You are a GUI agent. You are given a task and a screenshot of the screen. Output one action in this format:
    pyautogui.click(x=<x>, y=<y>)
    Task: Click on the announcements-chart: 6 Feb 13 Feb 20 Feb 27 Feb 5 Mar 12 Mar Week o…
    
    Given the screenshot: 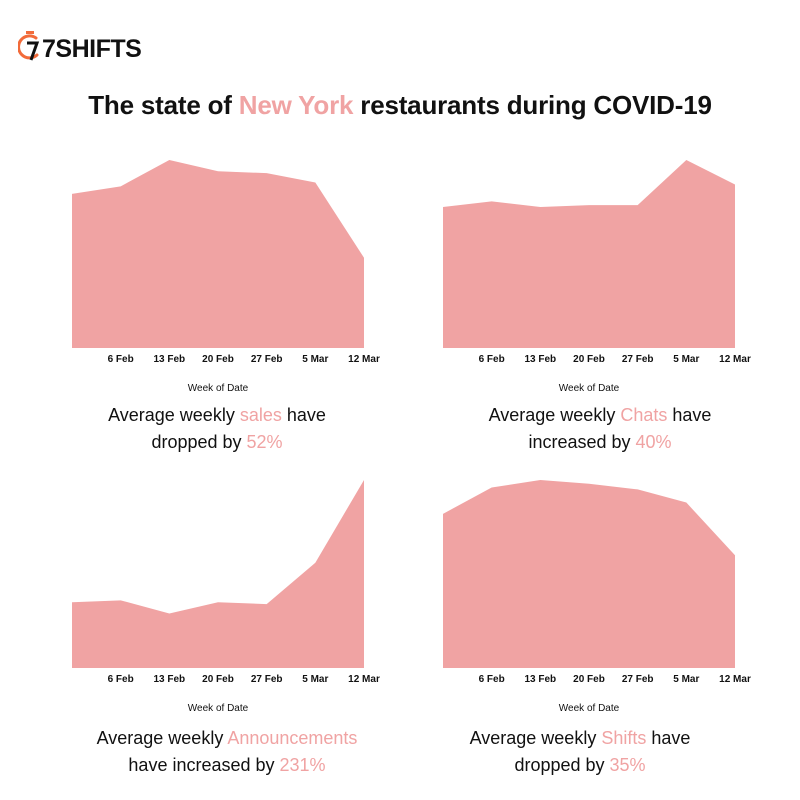 What is the action you would take?
    pyautogui.click(x=227, y=592)
    